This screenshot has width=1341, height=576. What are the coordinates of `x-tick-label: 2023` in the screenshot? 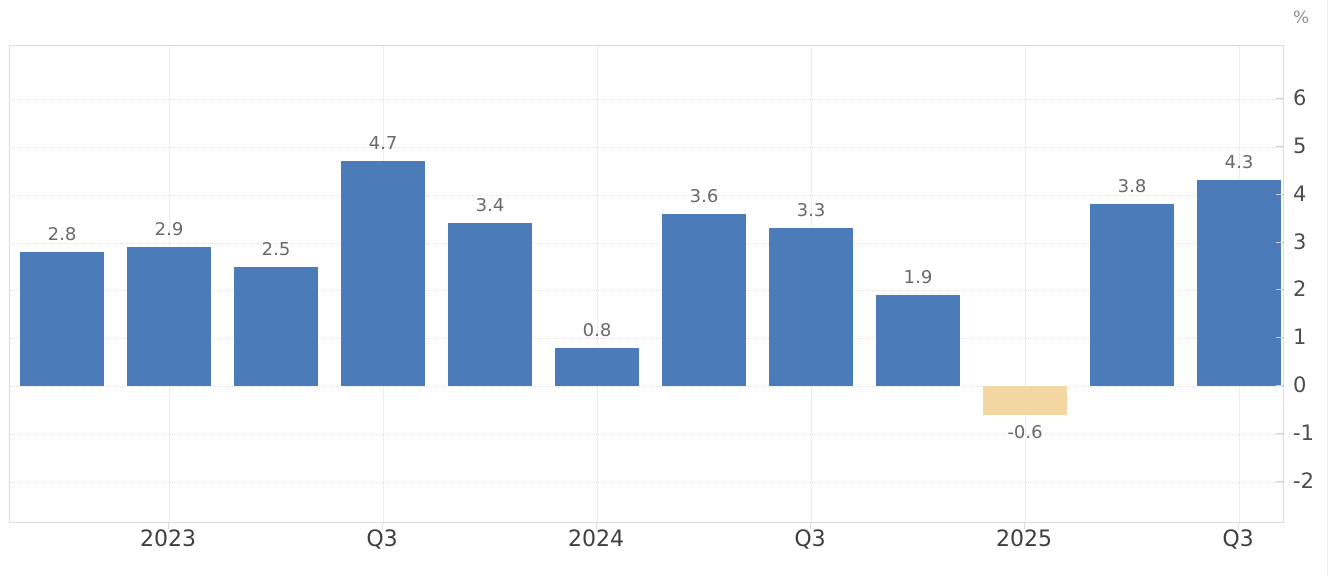 It's located at (168, 539).